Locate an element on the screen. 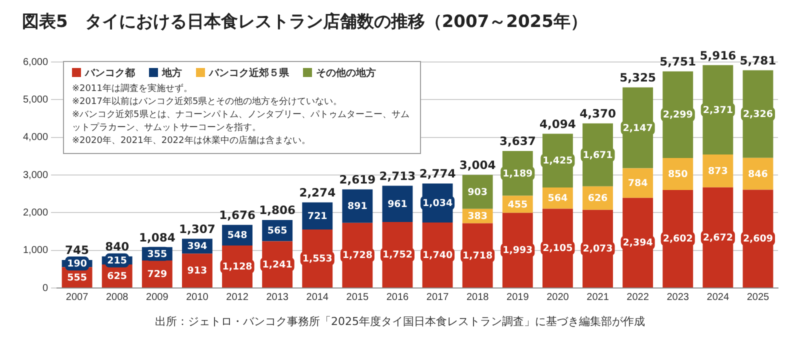 This screenshot has height=338, width=800. data-label: 548 is located at coordinates (237, 236).